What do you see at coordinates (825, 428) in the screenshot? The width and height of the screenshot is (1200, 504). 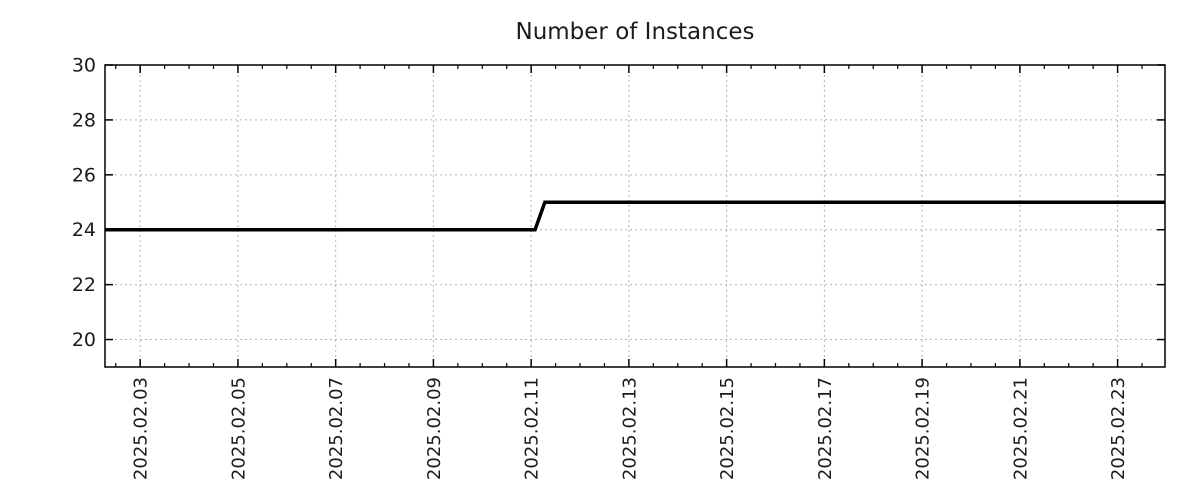 I see `x-tick-label: 2025.02.17` at bounding box center [825, 428].